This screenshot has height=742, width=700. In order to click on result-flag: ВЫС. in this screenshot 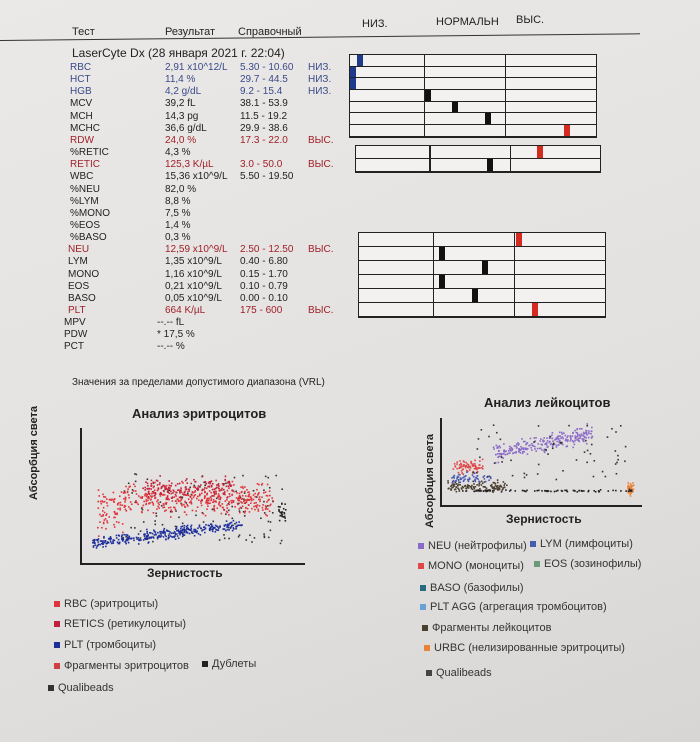, I will do `click(321, 310)`.